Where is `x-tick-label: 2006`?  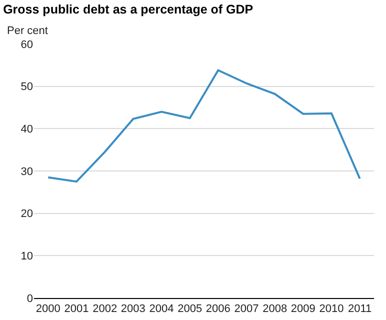 x-tick-label: 2006 is located at coordinates (218, 309).